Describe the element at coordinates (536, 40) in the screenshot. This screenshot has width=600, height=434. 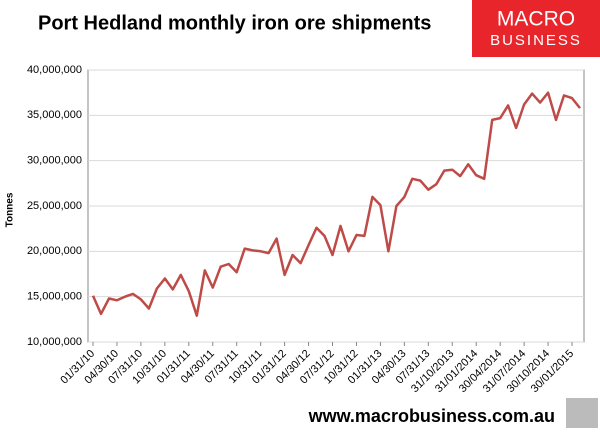
I see `logo-text: BUSINESS` at that location.